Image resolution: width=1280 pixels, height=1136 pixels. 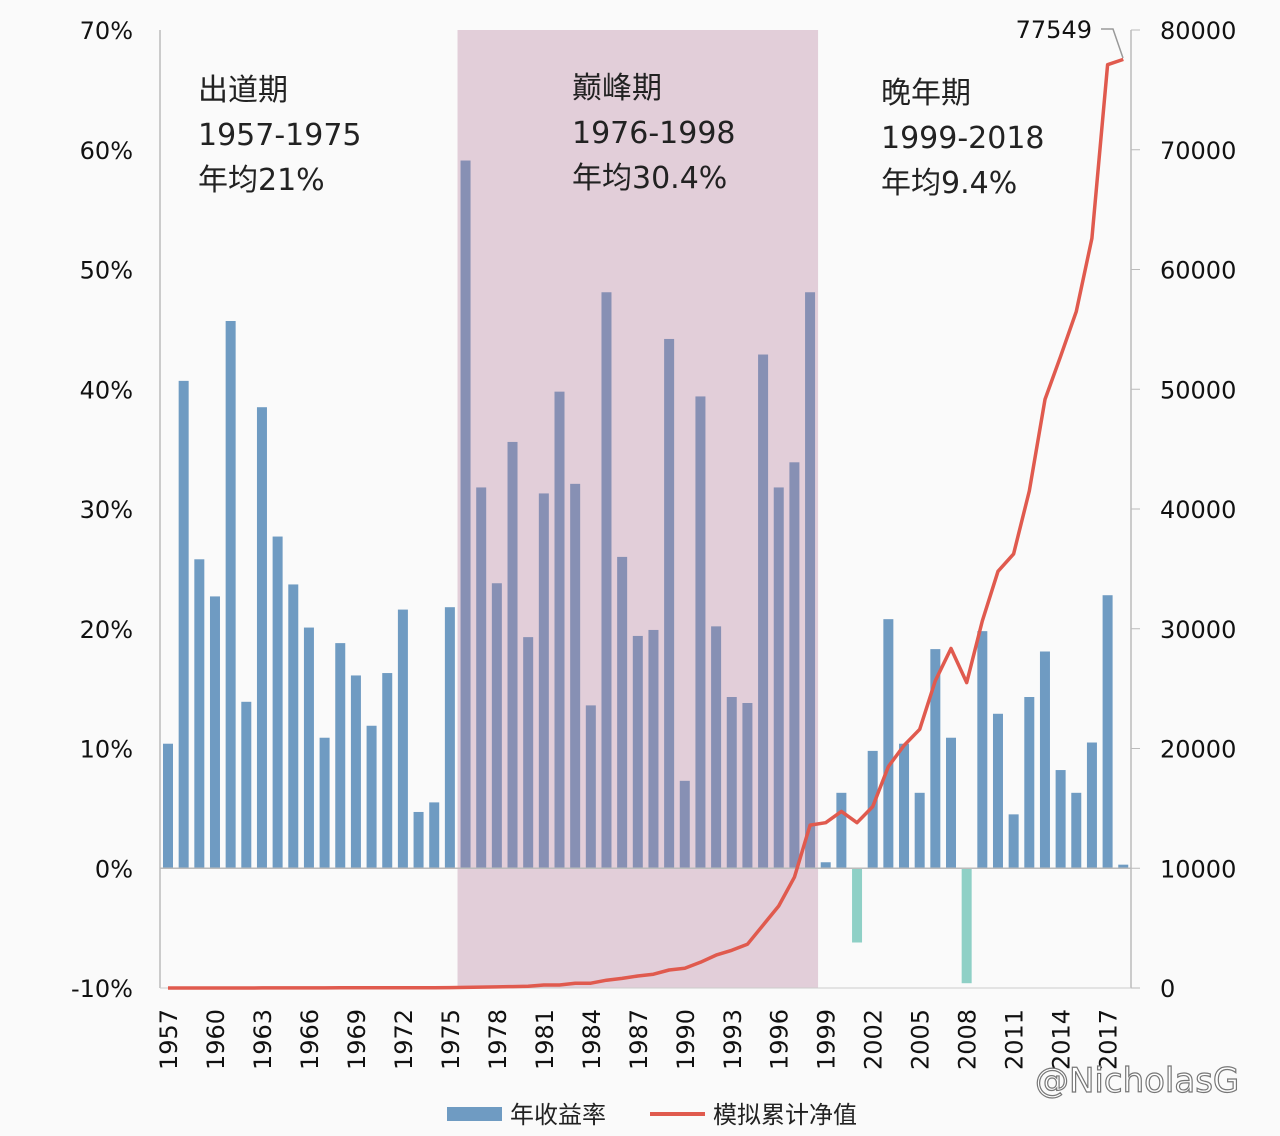 What do you see at coordinates (230, 594) in the screenshot?
I see `bar-1961` at bounding box center [230, 594].